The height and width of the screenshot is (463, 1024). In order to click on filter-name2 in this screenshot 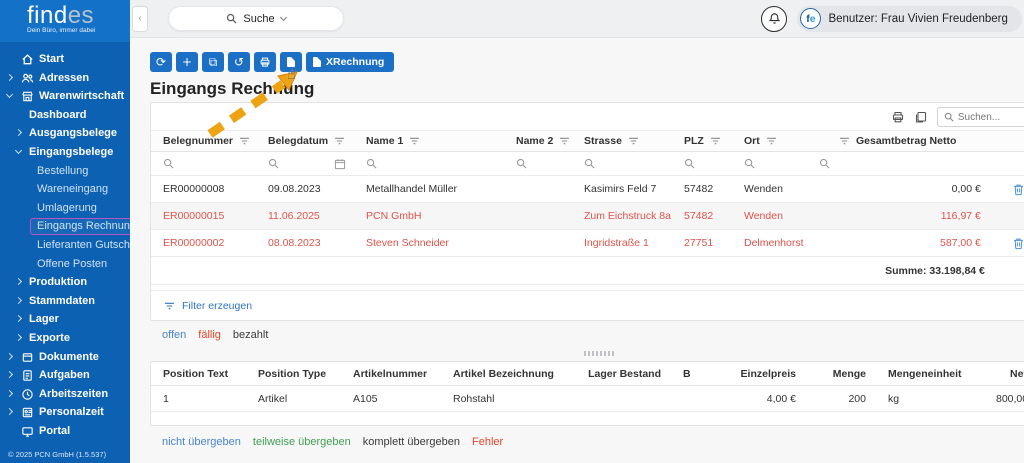, I will do `click(538, 163)`.